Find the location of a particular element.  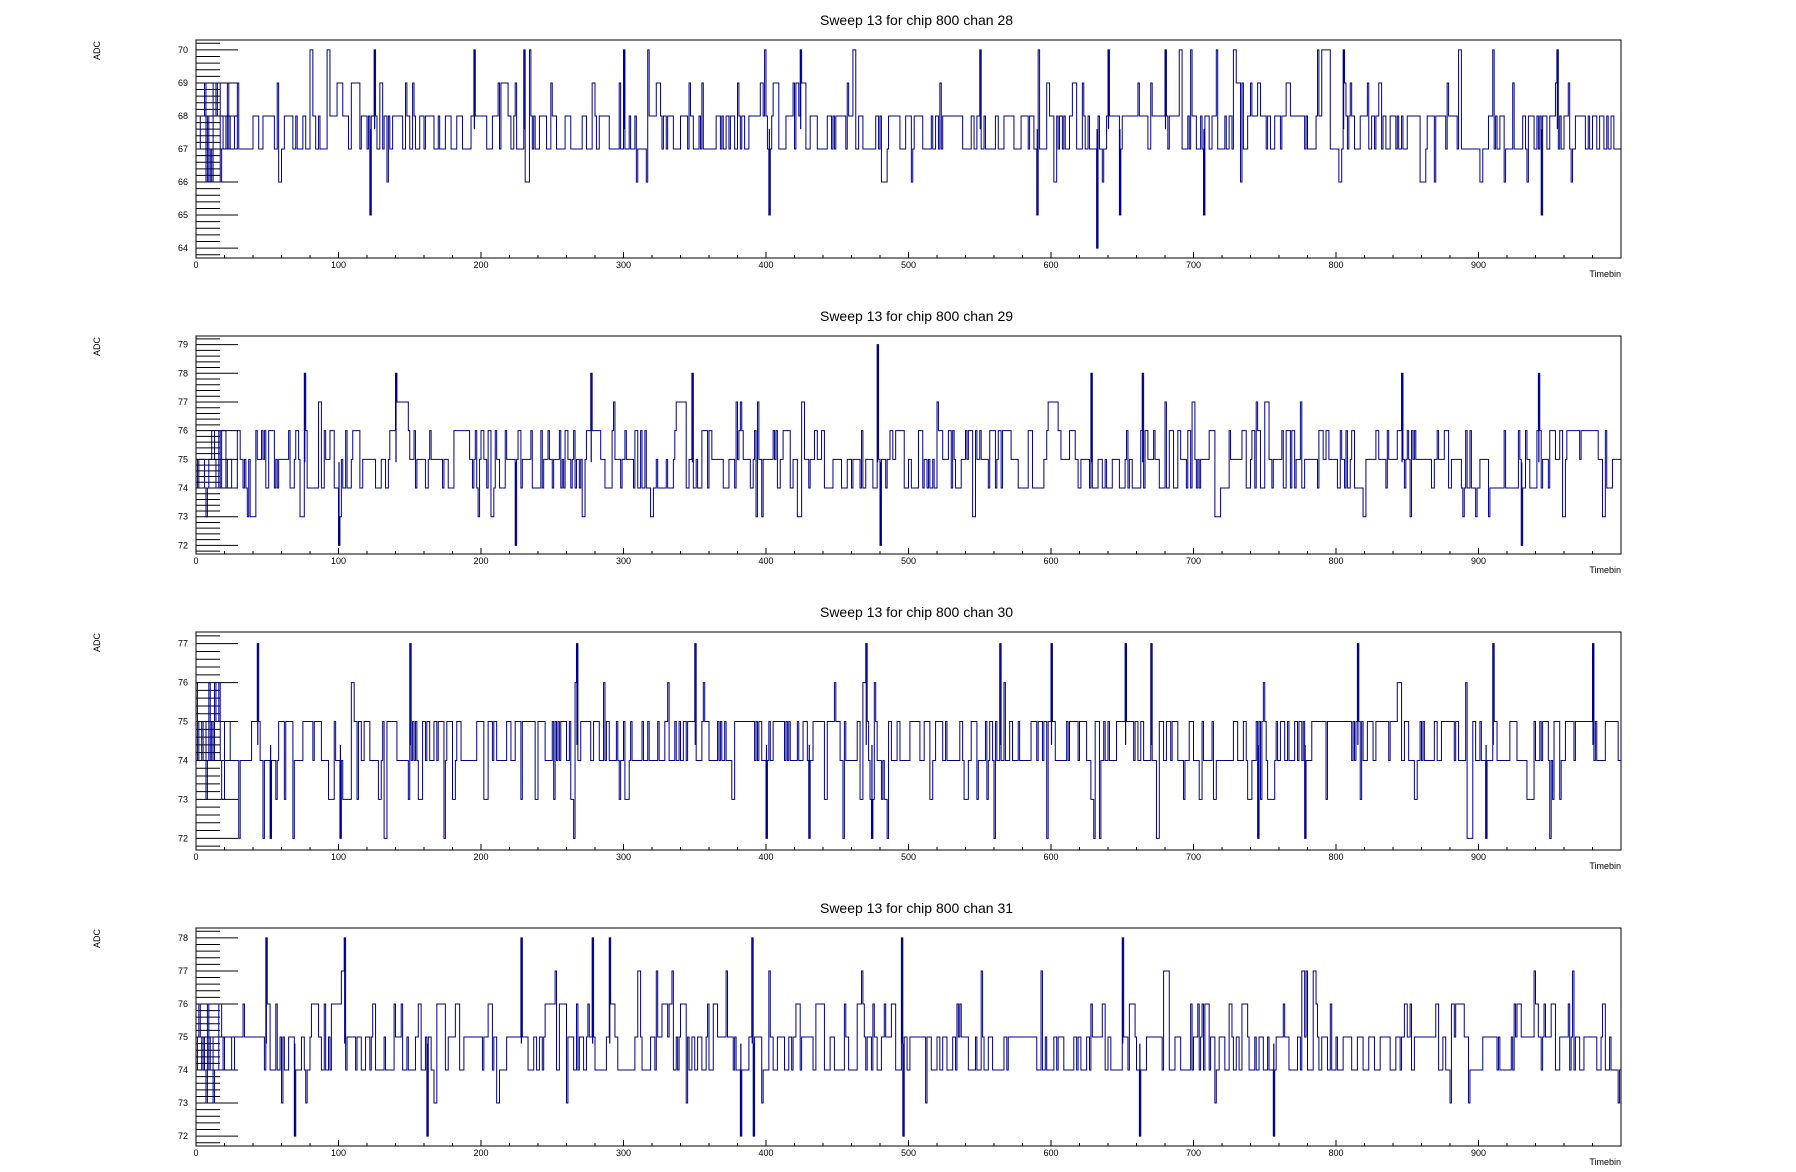

chart-title: Sweep 13 for chip 800 chan 31 is located at coordinates (916, 908).